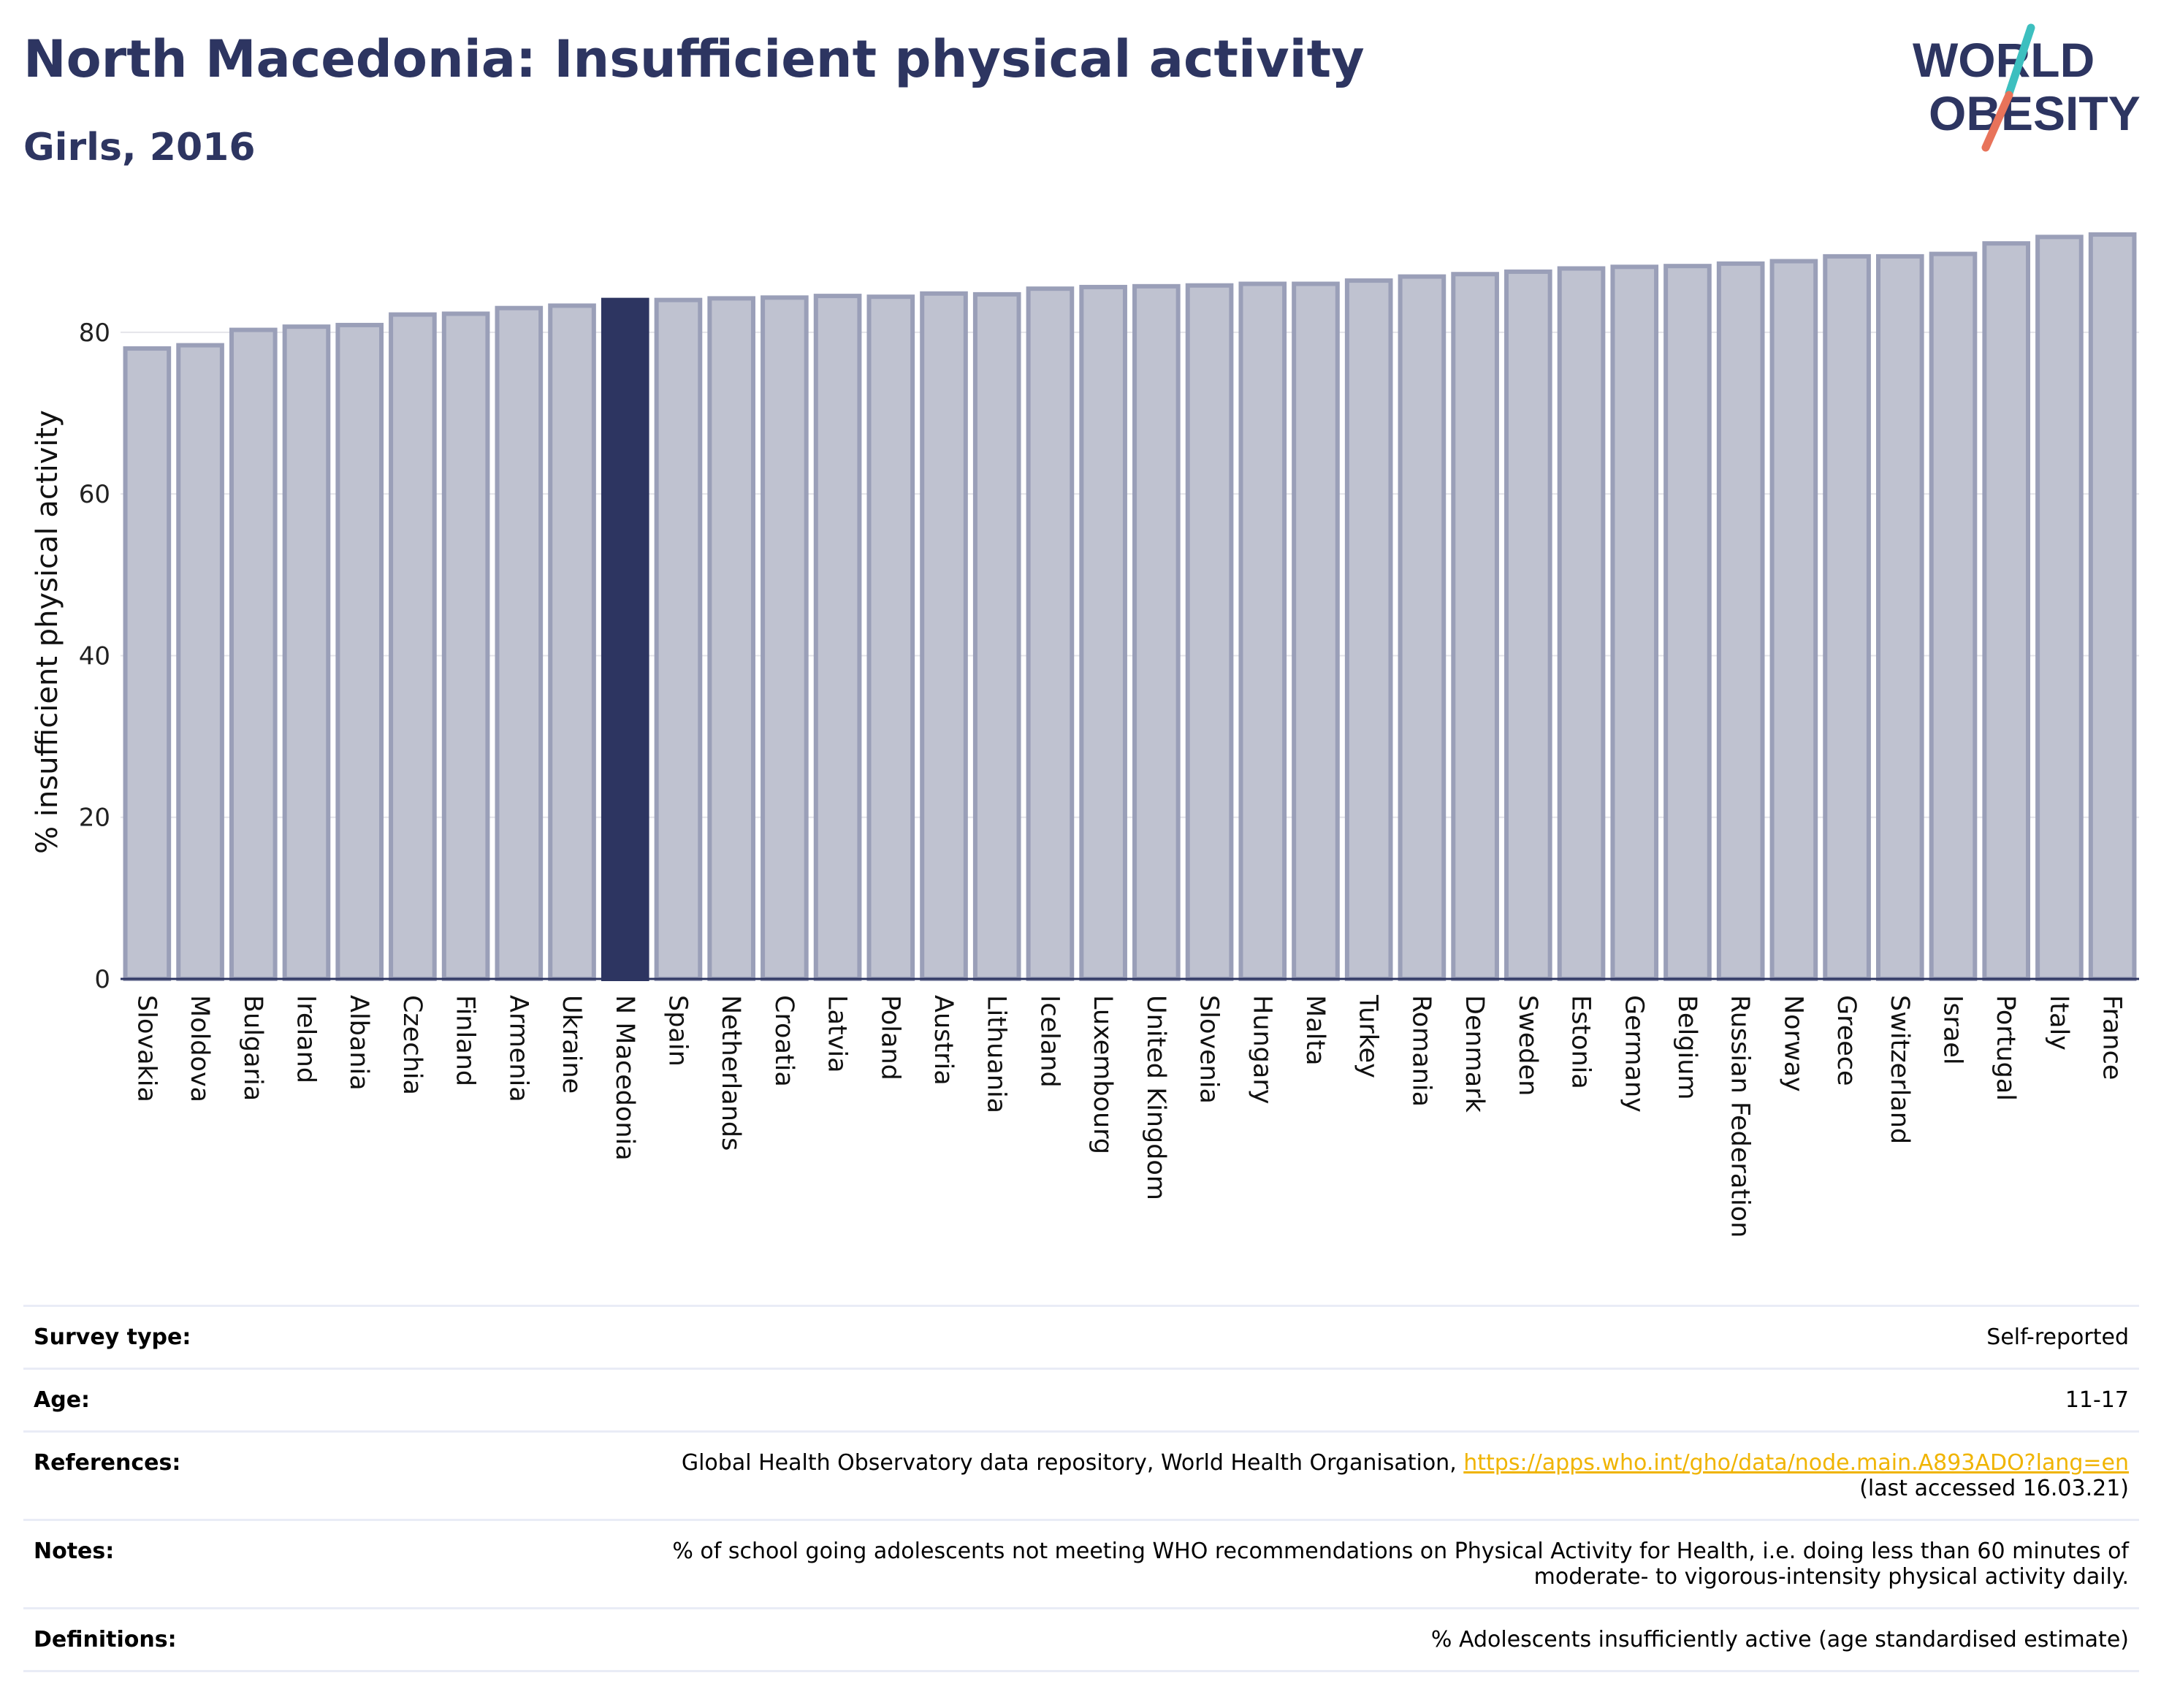  What do you see at coordinates (837, 1034) in the screenshot?
I see `category-label-latvia: Latvia` at bounding box center [837, 1034].